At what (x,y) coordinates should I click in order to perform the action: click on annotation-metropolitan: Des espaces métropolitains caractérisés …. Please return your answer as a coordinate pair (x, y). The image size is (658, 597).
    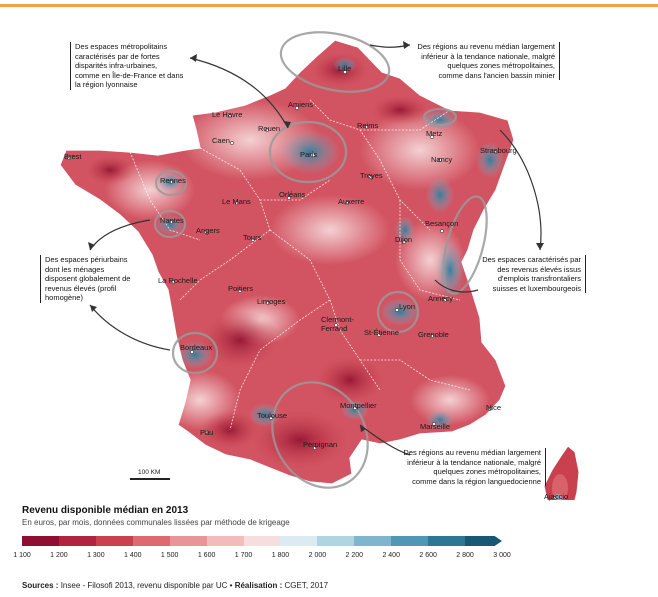
    Looking at the image, I should click on (126, 66).